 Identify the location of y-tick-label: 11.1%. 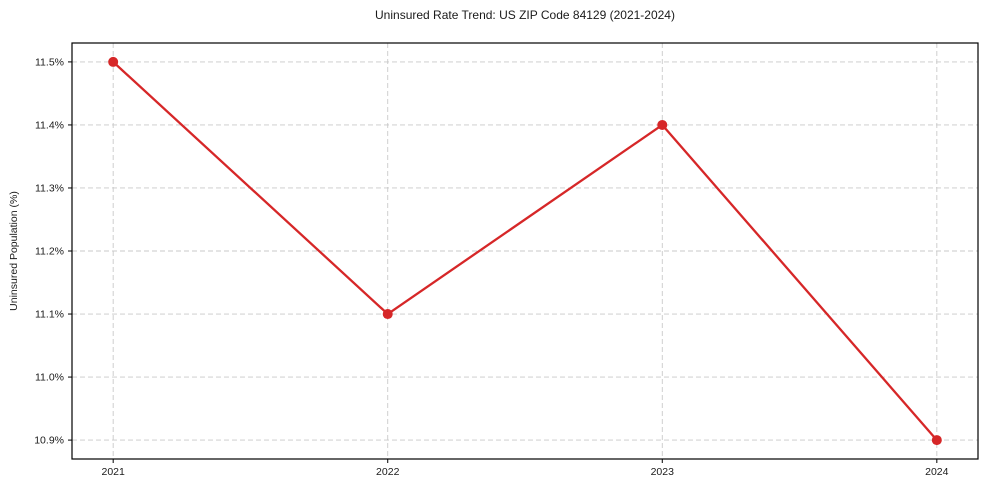
(49, 315).